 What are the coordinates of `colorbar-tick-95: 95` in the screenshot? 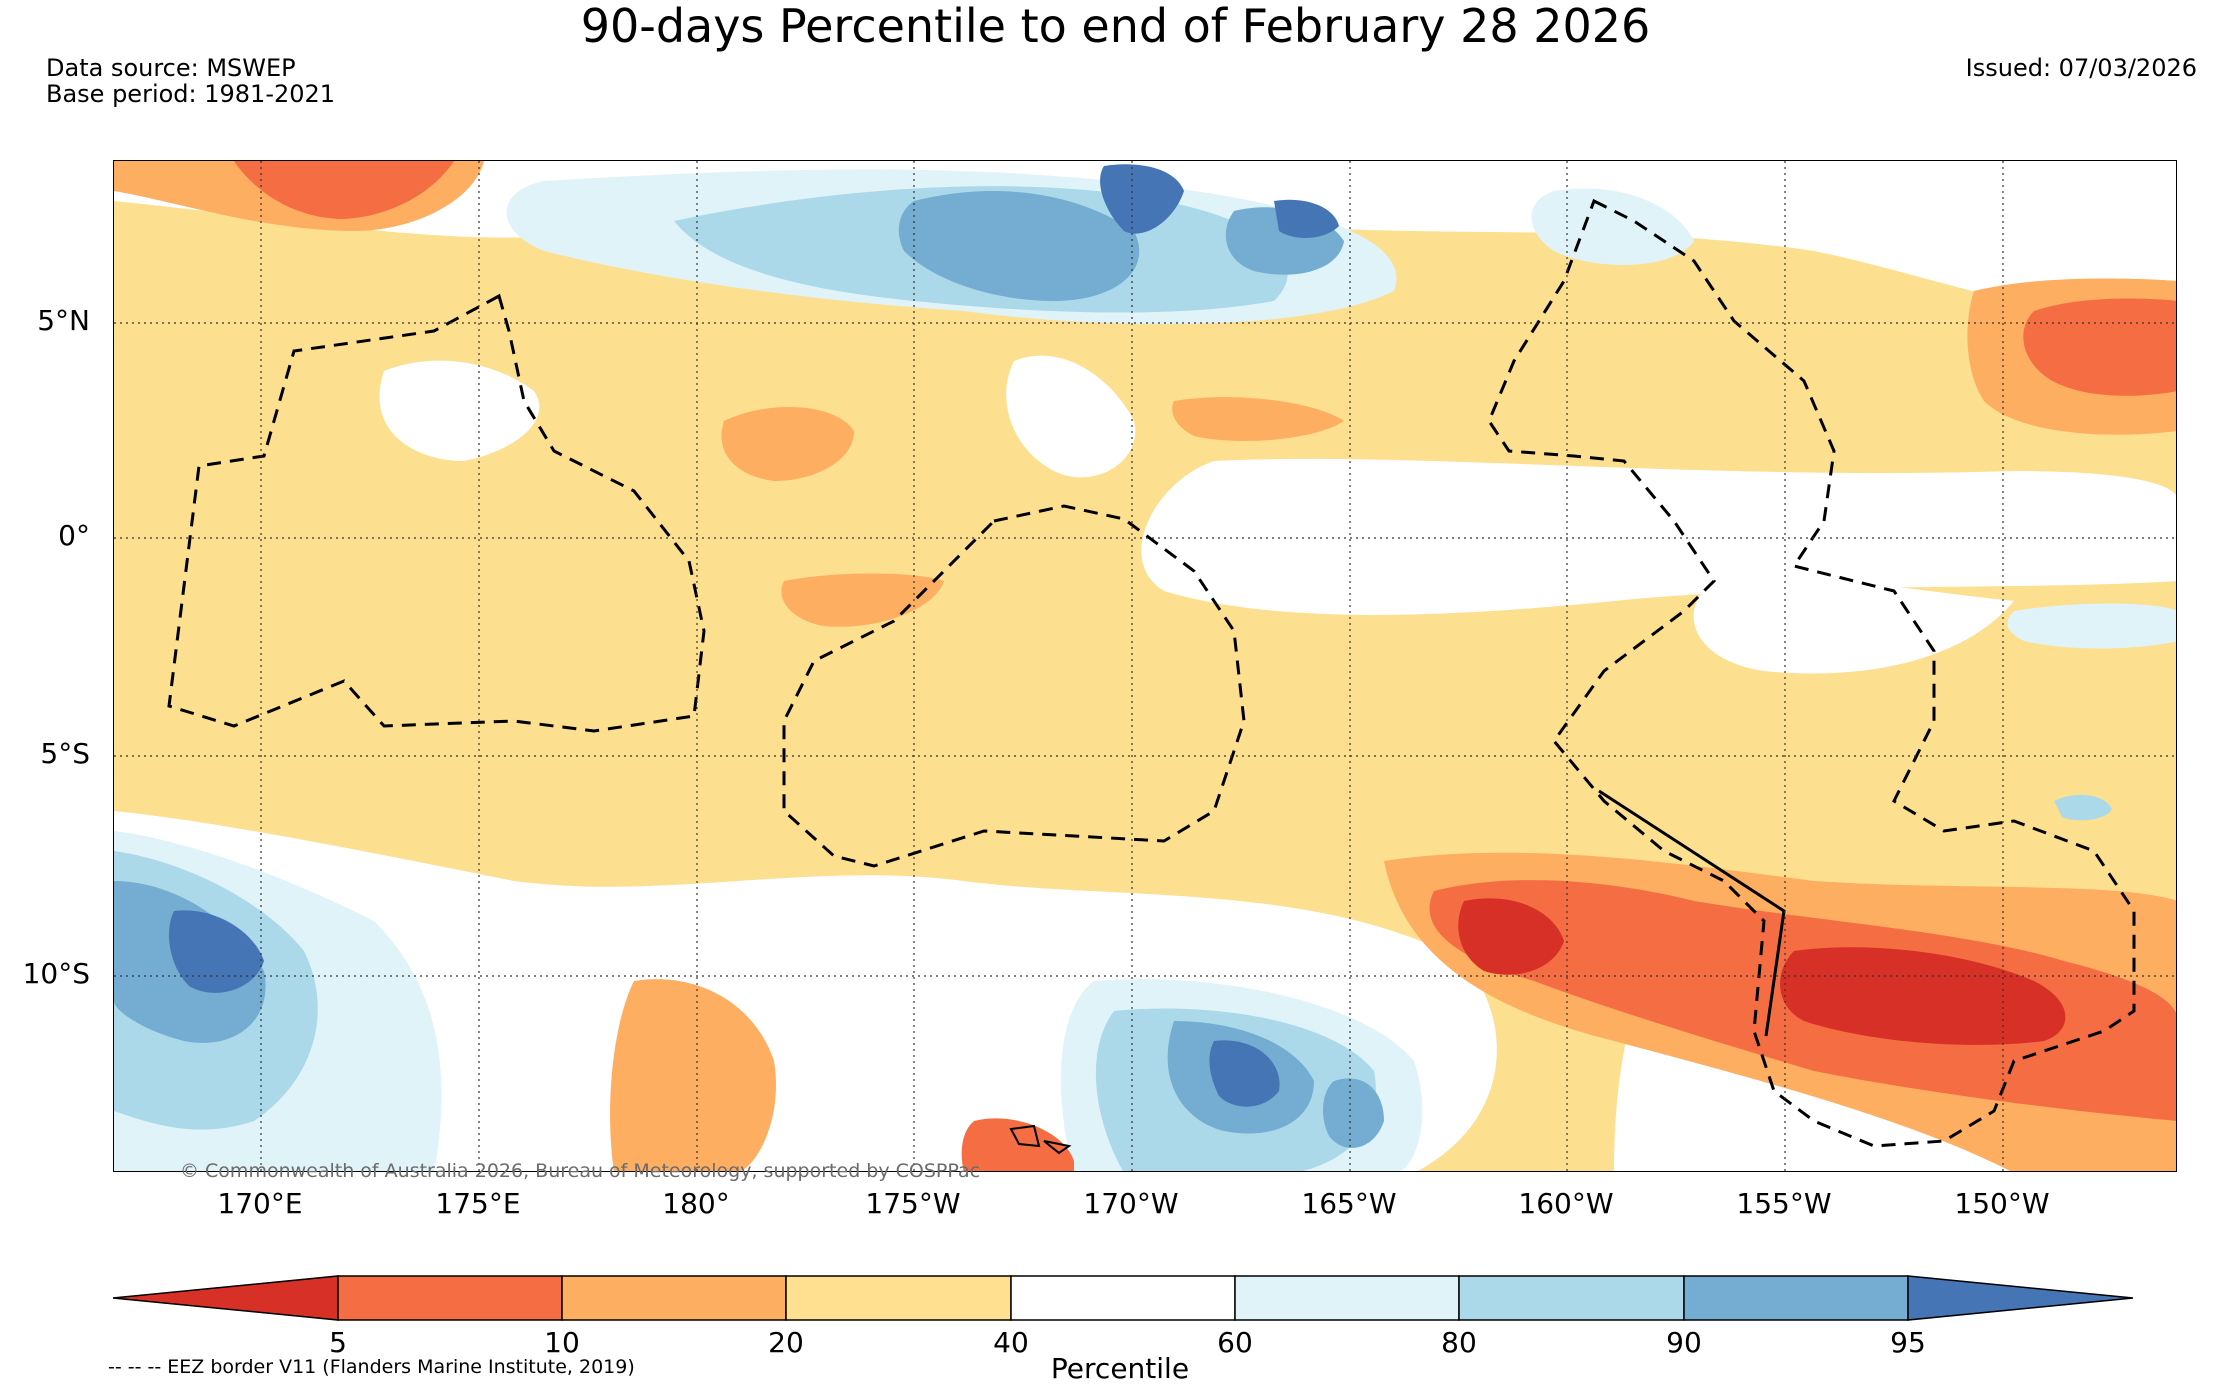 It's located at (1908, 1342).